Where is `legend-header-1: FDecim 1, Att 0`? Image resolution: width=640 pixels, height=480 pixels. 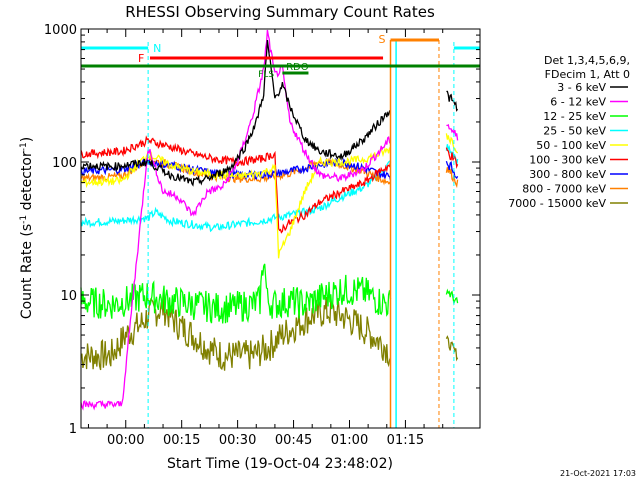 legend-header-1: FDecim 1, Att 0 is located at coordinates (587, 74).